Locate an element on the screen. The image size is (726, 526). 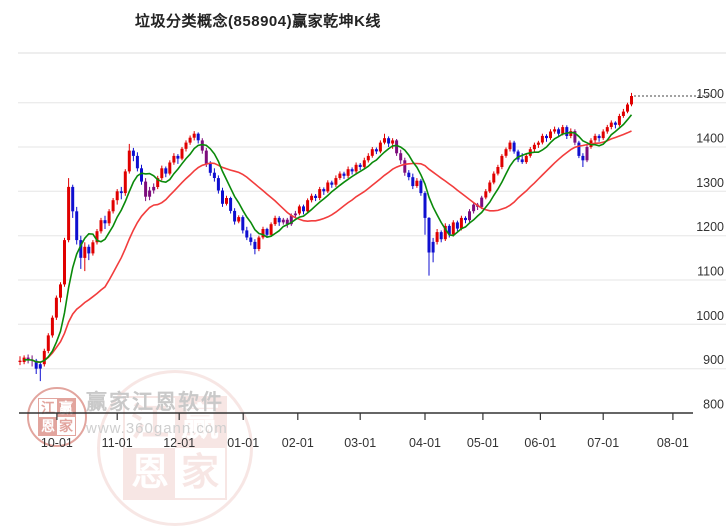
seal-char: 恩 is located at coordinates (150, 473).